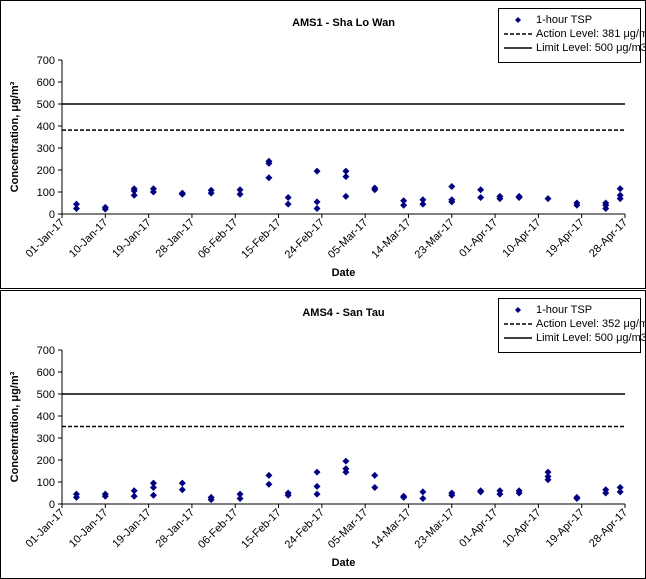 The image size is (646, 579). Describe the element at coordinates (46, 351) in the screenshot. I see `y-tick-label: 700` at that location.